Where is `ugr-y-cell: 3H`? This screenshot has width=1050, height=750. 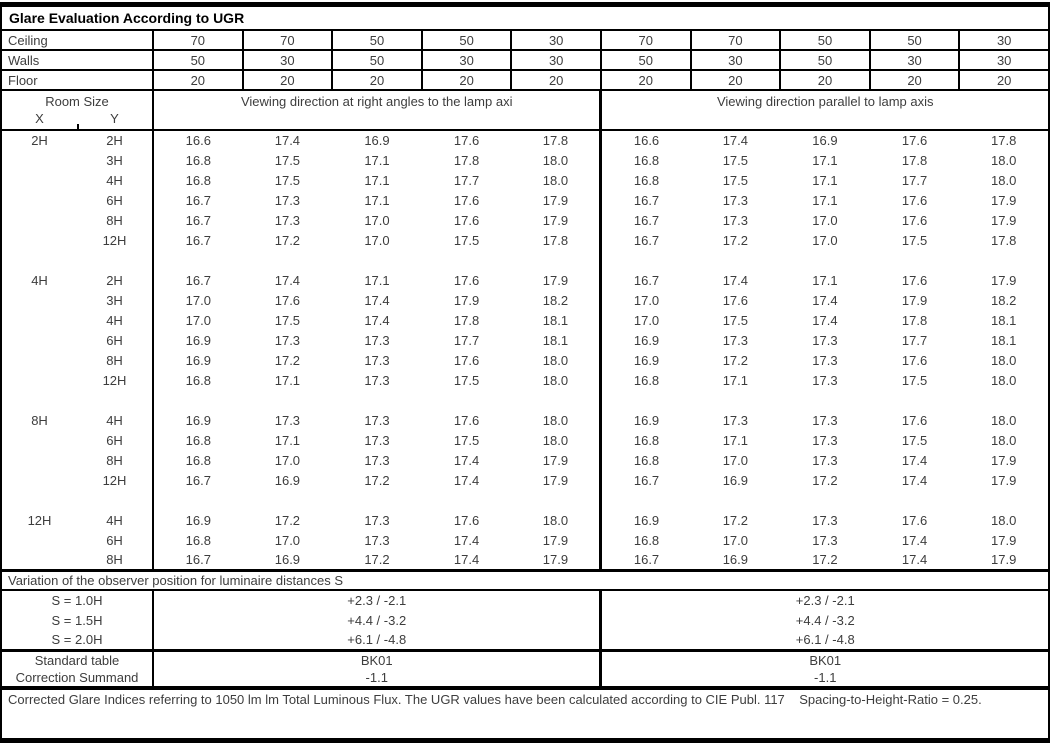 ugr-y-cell: 3H is located at coordinates (115, 300).